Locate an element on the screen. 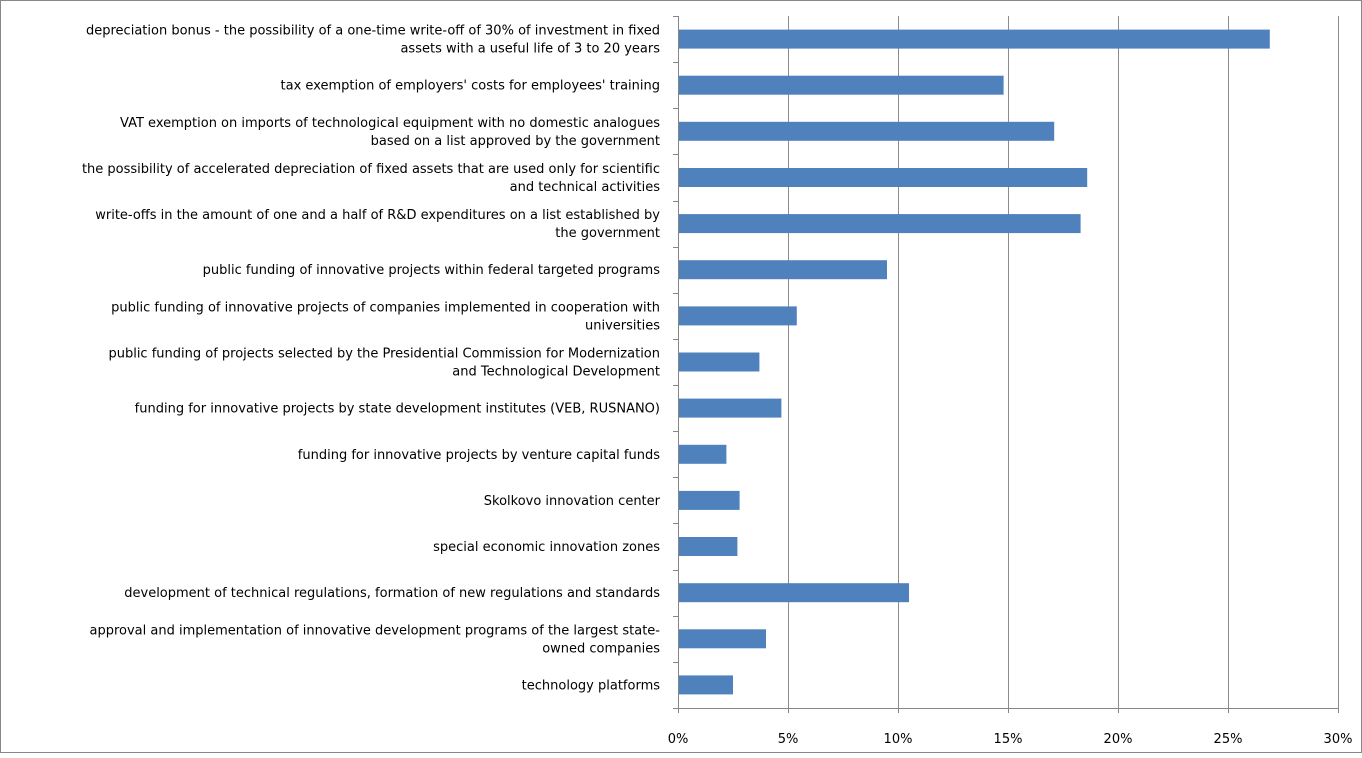 The width and height of the screenshot is (1362, 758). category-label-line: and technical activities is located at coordinates (585, 187).